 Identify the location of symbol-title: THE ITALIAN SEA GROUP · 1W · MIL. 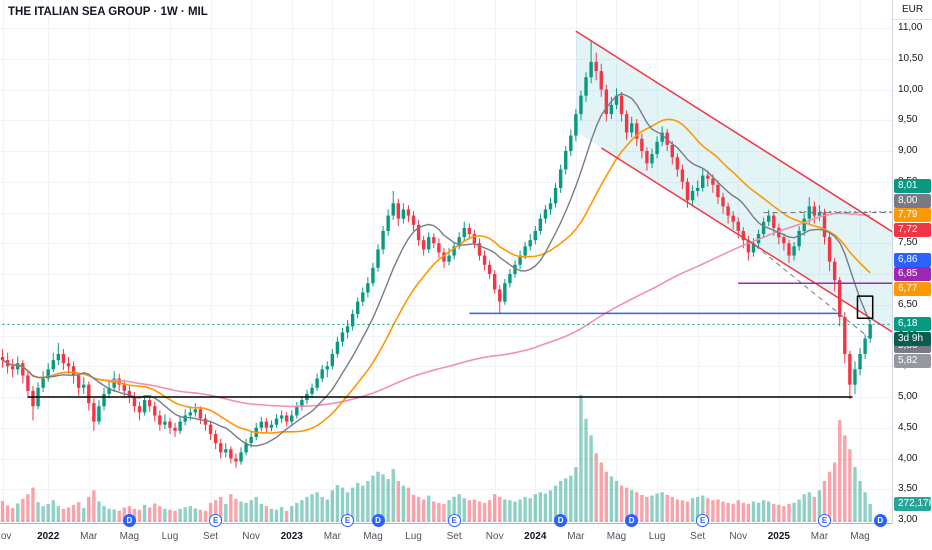
(108, 12).